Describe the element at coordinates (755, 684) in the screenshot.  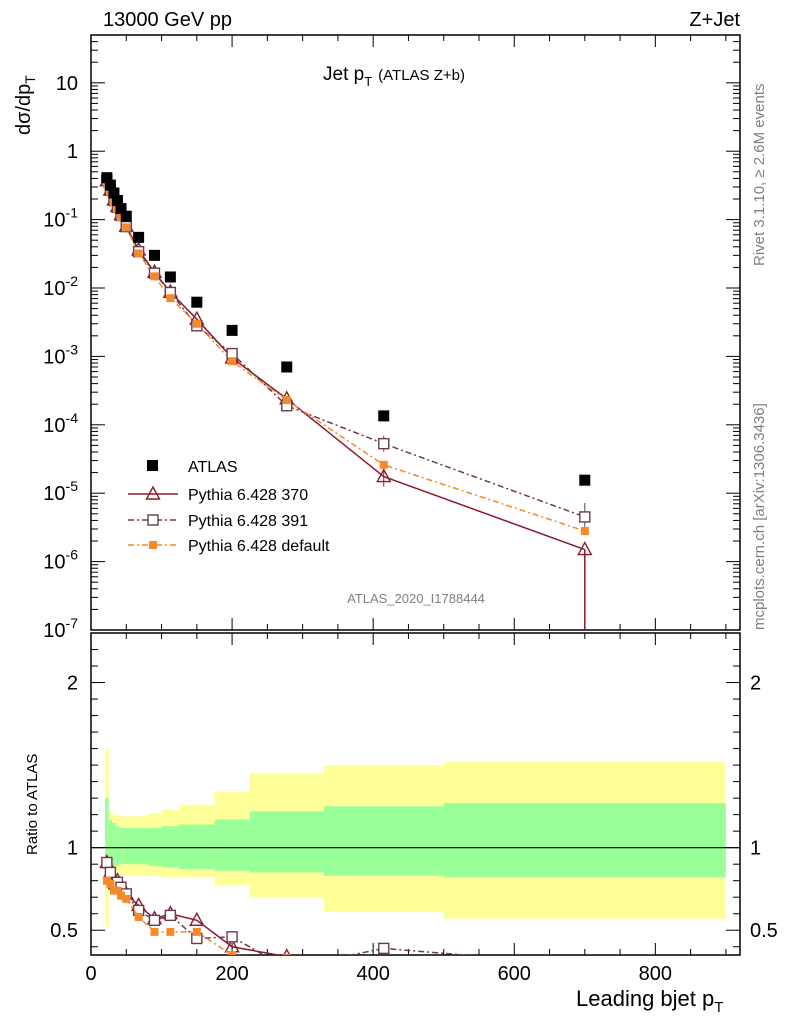
I see `ratio-tick-label-right-2: 2` at that location.